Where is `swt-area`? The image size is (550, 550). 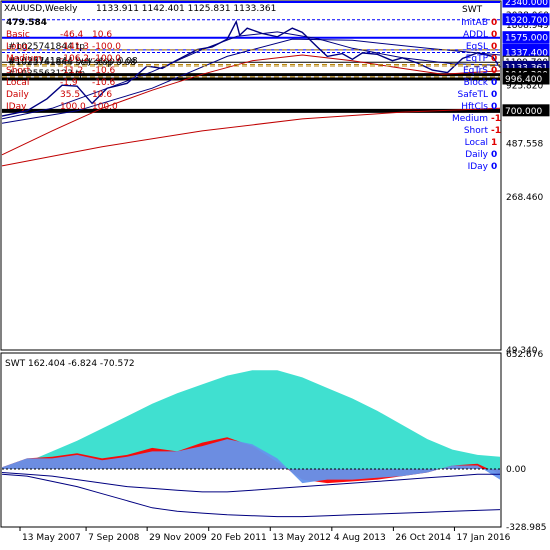 swt-area is located at coordinates (251, 461).